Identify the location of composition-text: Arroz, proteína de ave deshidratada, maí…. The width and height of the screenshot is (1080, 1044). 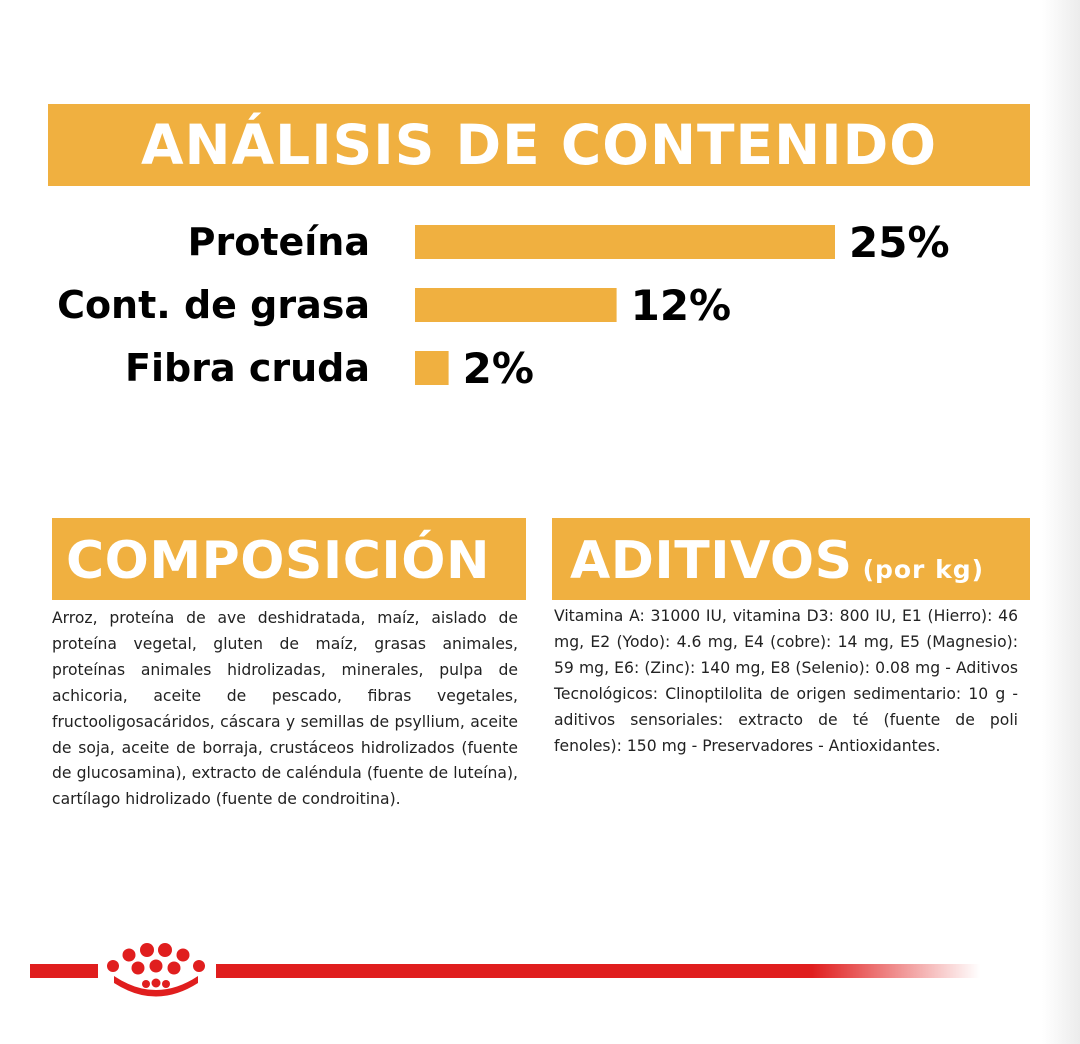
(285, 709).